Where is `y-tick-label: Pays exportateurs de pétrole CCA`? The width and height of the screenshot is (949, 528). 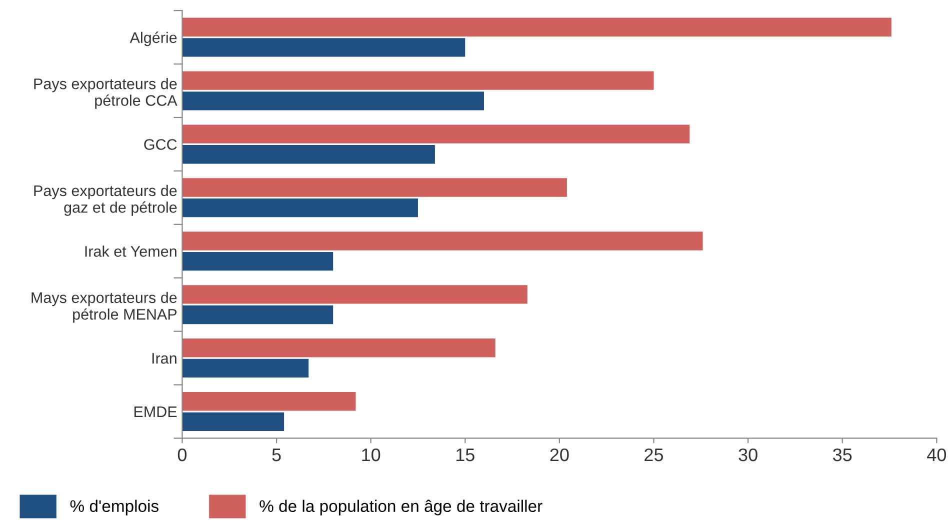
y-tick-label: Pays exportateurs de pétrole CCA is located at coordinates (106, 93).